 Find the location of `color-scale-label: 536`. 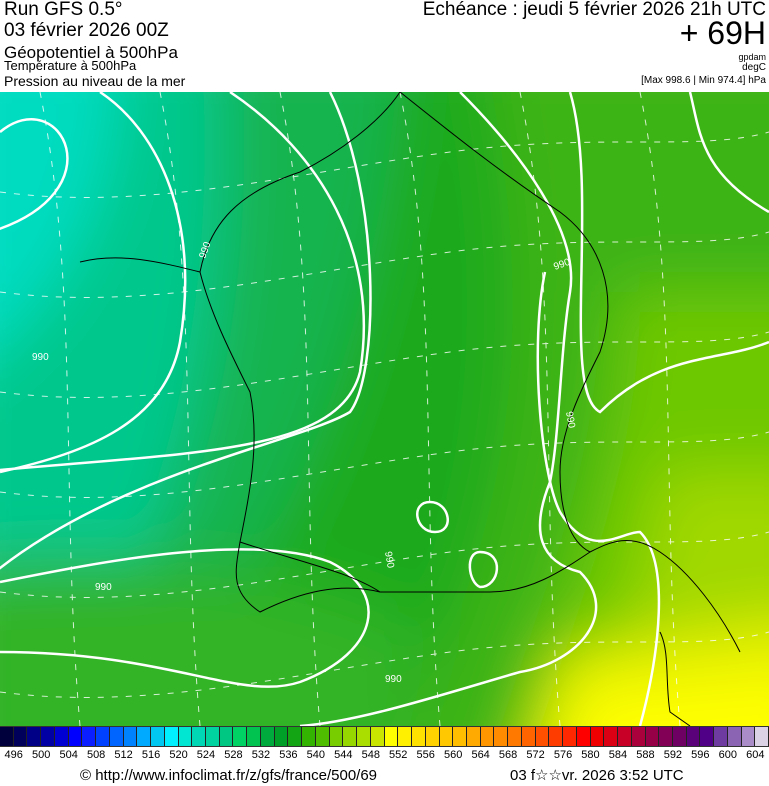

color-scale-label: 536 is located at coordinates (288, 755).